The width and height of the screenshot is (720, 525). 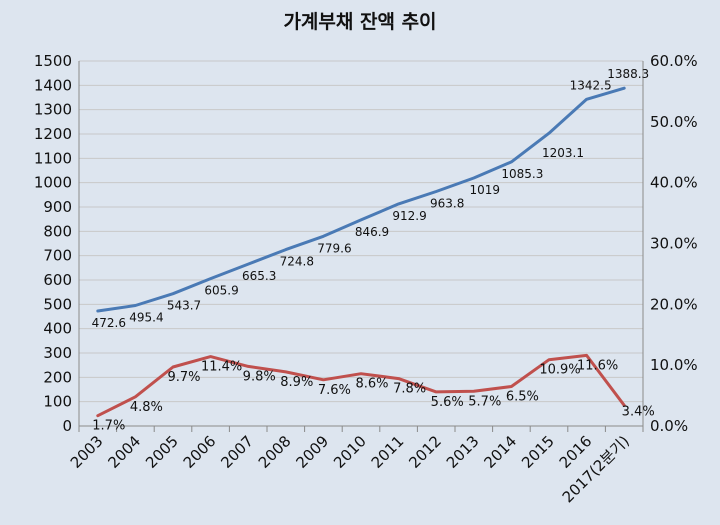 I want to click on balance-data-label: 963.8, so click(x=447, y=203).